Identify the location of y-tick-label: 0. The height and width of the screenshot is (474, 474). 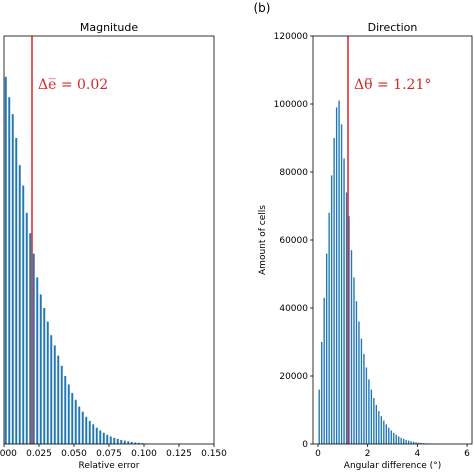
(305, 445).